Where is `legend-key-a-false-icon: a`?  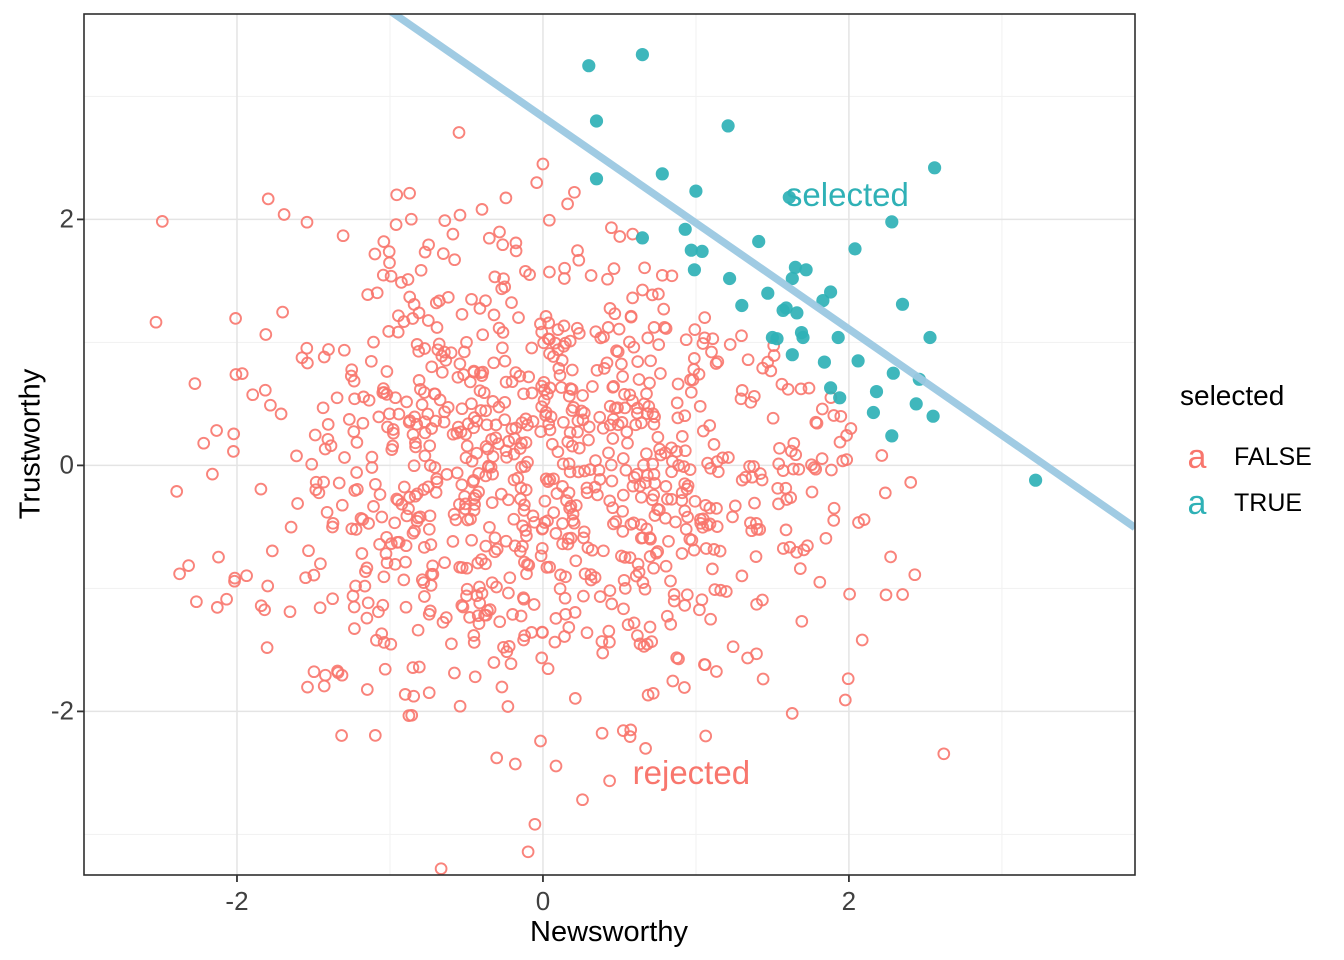
legend-key-a-false-icon: a is located at coordinates (1197, 457).